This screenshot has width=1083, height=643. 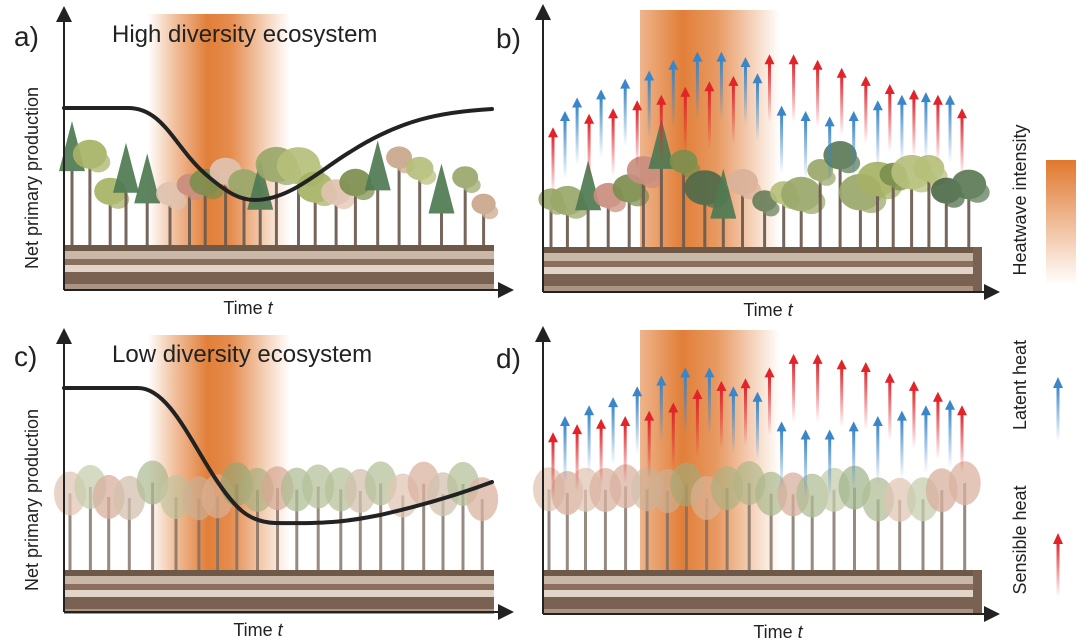 What do you see at coordinates (1020, 385) in the screenshot?
I see `latent-legend-label: Latent heat` at bounding box center [1020, 385].